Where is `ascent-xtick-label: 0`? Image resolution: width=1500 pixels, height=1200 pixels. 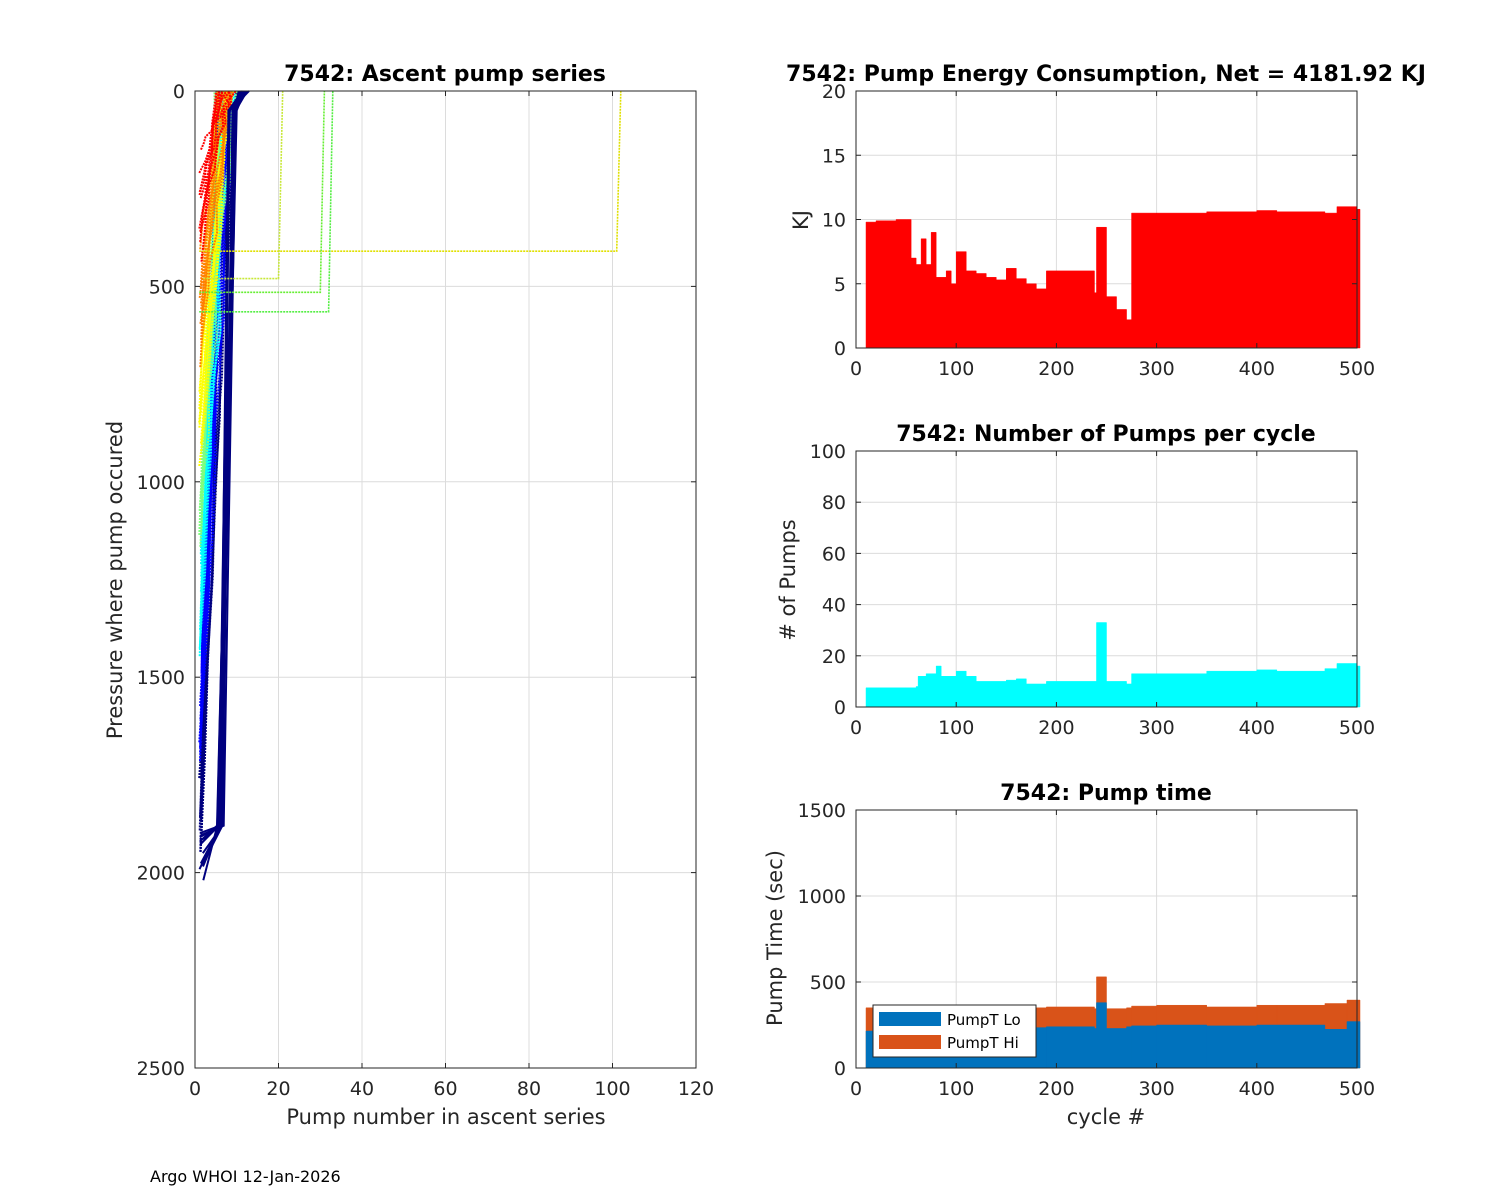
ascent-xtick-label: 0 is located at coordinates (195, 1089).